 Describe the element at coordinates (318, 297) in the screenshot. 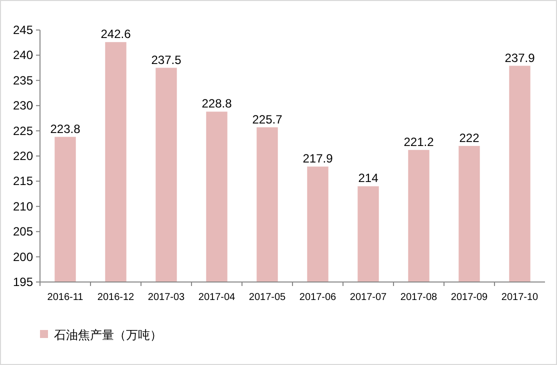

I see `x-tick-label: 2017-06` at that location.